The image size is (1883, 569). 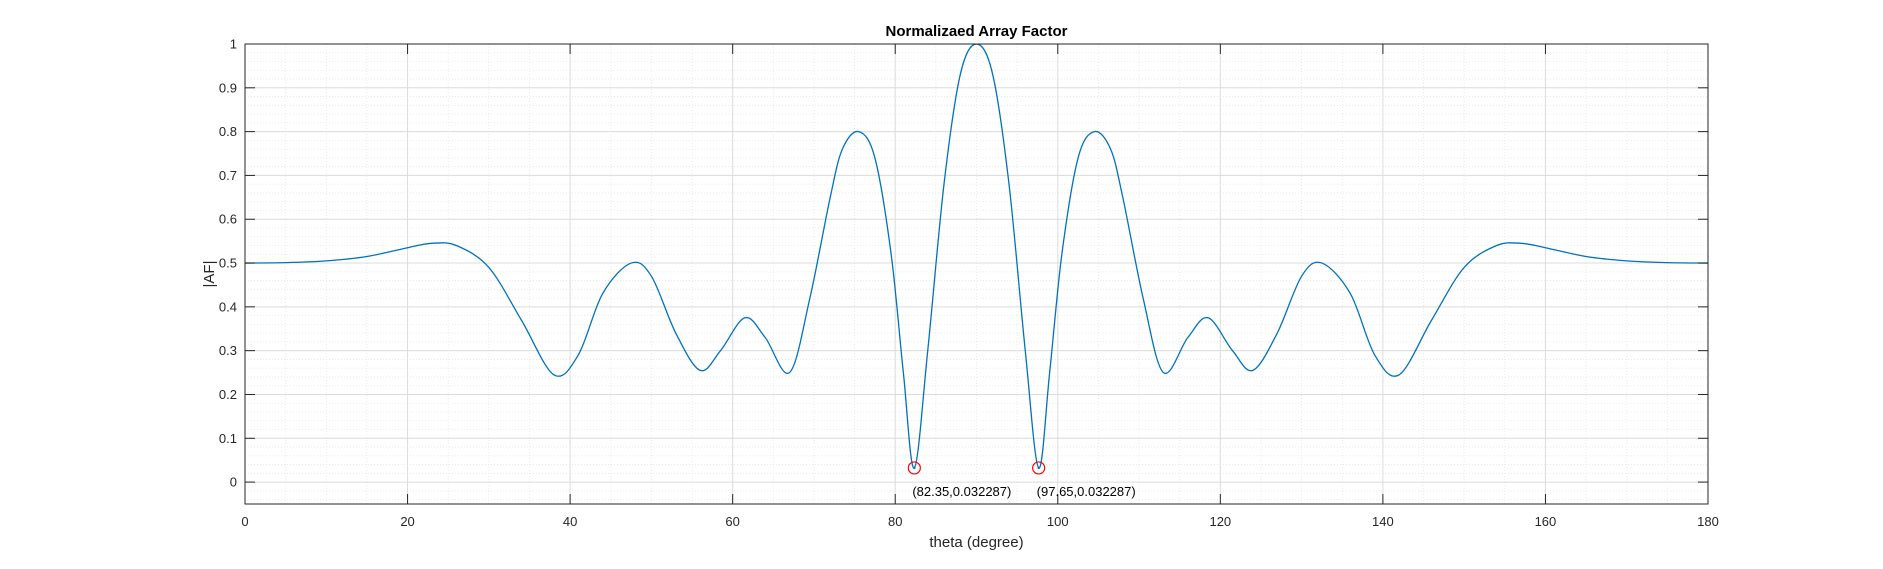 What do you see at coordinates (976, 31) in the screenshot?
I see `chart-title: Normalizaed Array Factor` at bounding box center [976, 31].